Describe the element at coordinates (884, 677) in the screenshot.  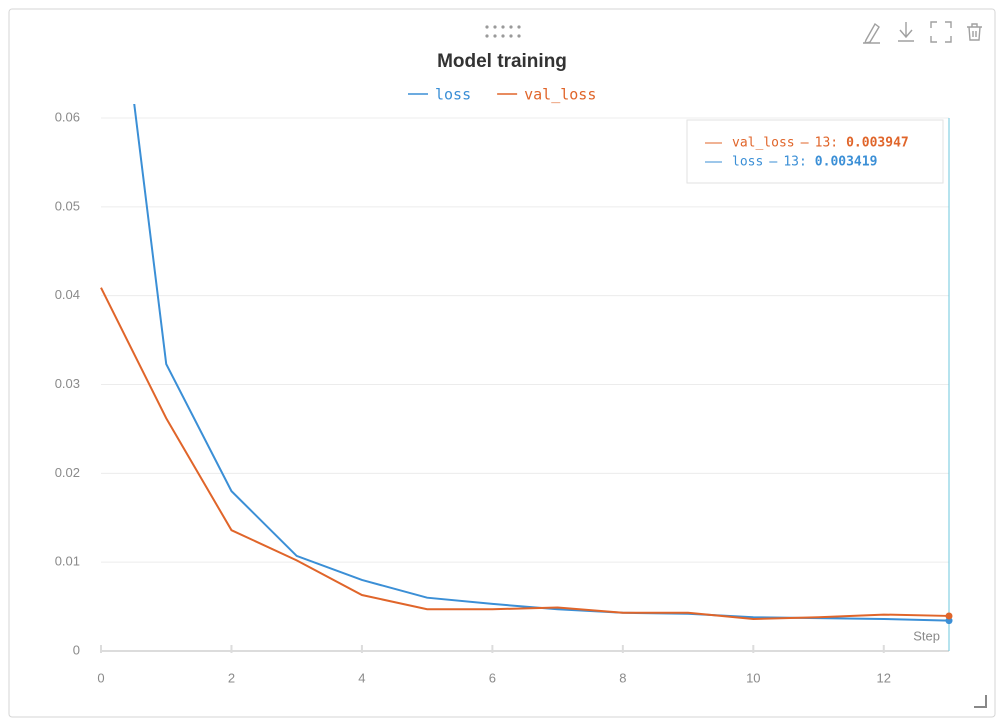
I see `x-tick-label: 12` at that location.